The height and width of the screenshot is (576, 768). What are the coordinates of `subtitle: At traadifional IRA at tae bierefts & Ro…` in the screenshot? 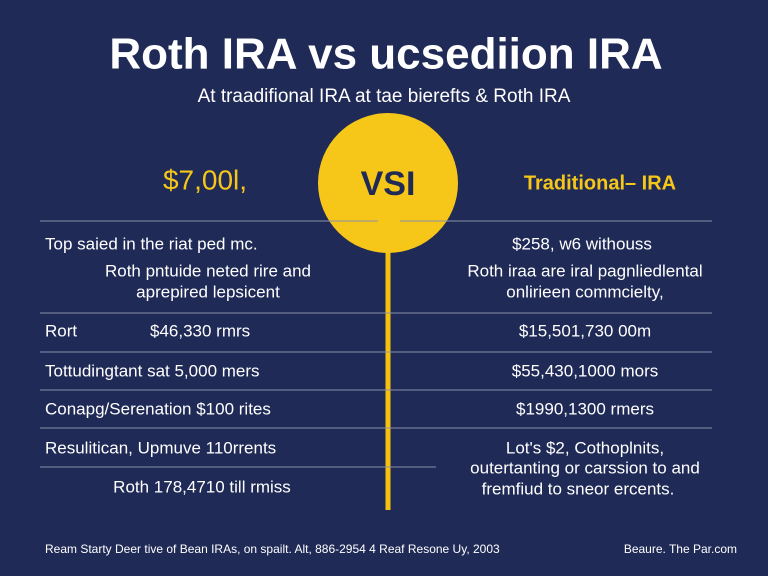 It's located at (384, 96).